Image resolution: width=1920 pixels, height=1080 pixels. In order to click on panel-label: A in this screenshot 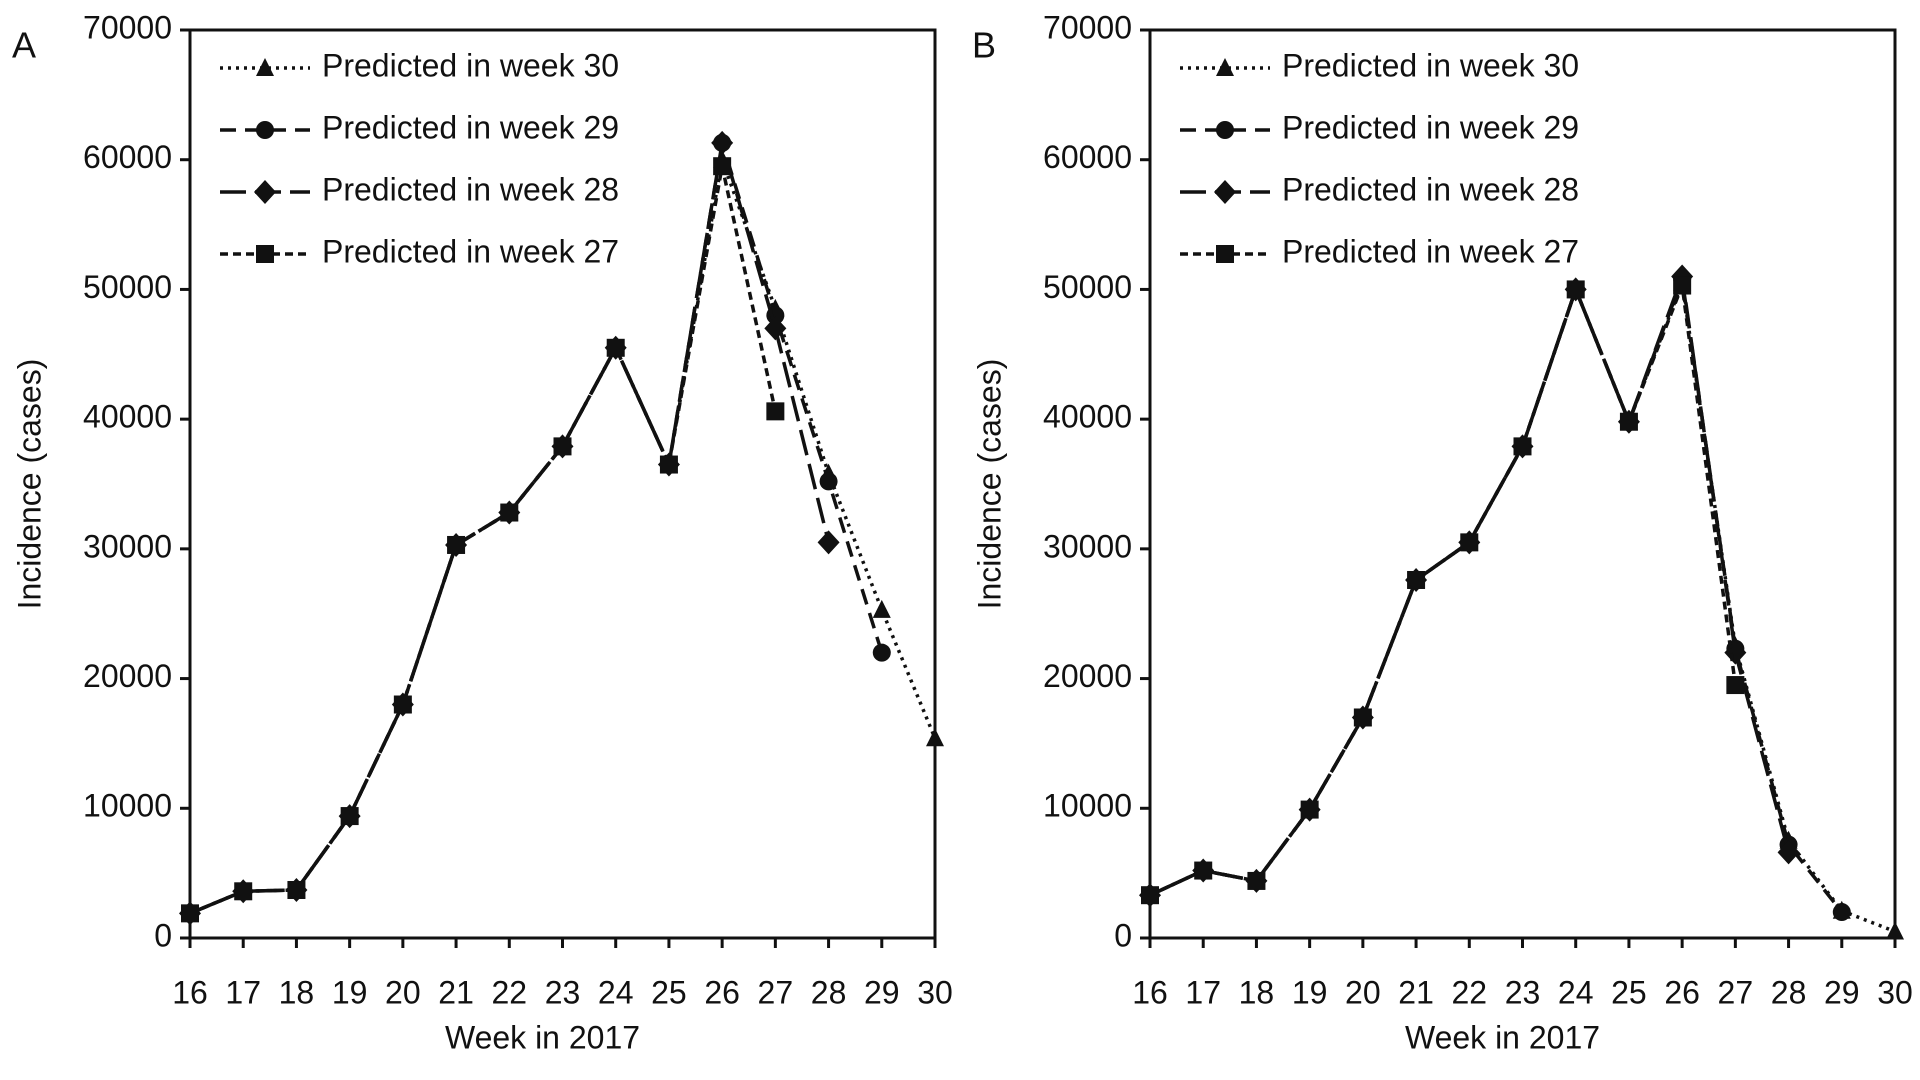, I will do `click(24, 45)`.